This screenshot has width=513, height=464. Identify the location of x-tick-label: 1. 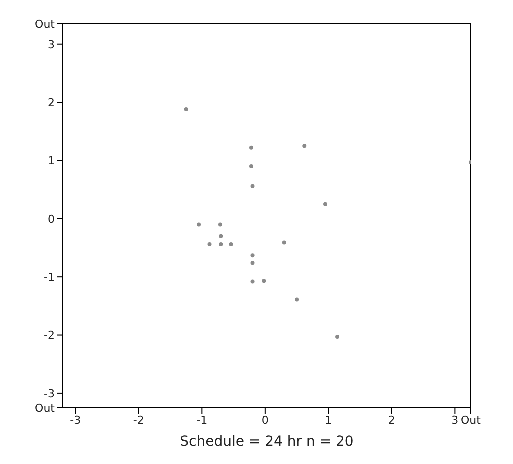
(328, 420).